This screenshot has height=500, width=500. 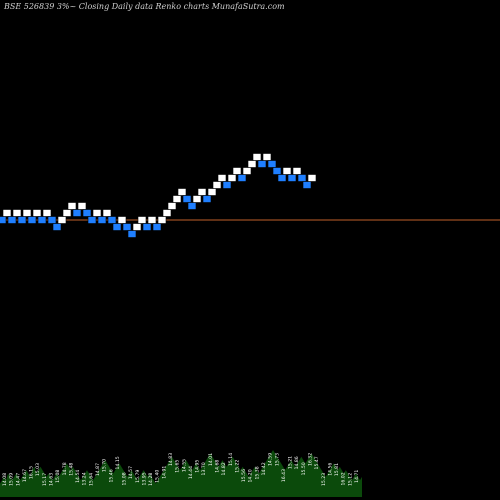 What do you see at coordinates (291, 462) in the screenshot?
I see `price-label: 15.21` at bounding box center [291, 462].